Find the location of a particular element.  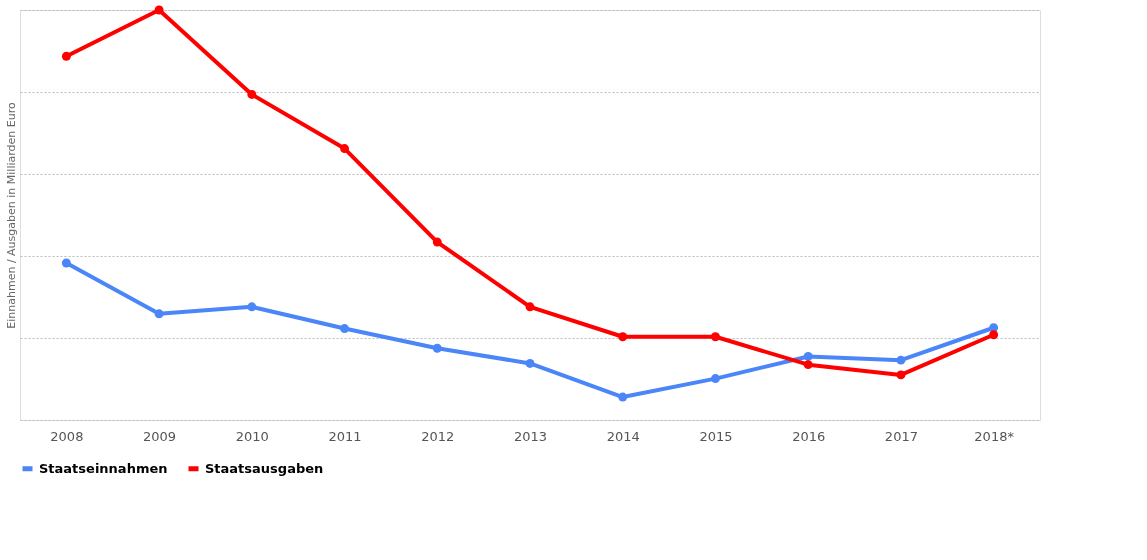

x-tick-label: 2011 is located at coordinates (345, 436).